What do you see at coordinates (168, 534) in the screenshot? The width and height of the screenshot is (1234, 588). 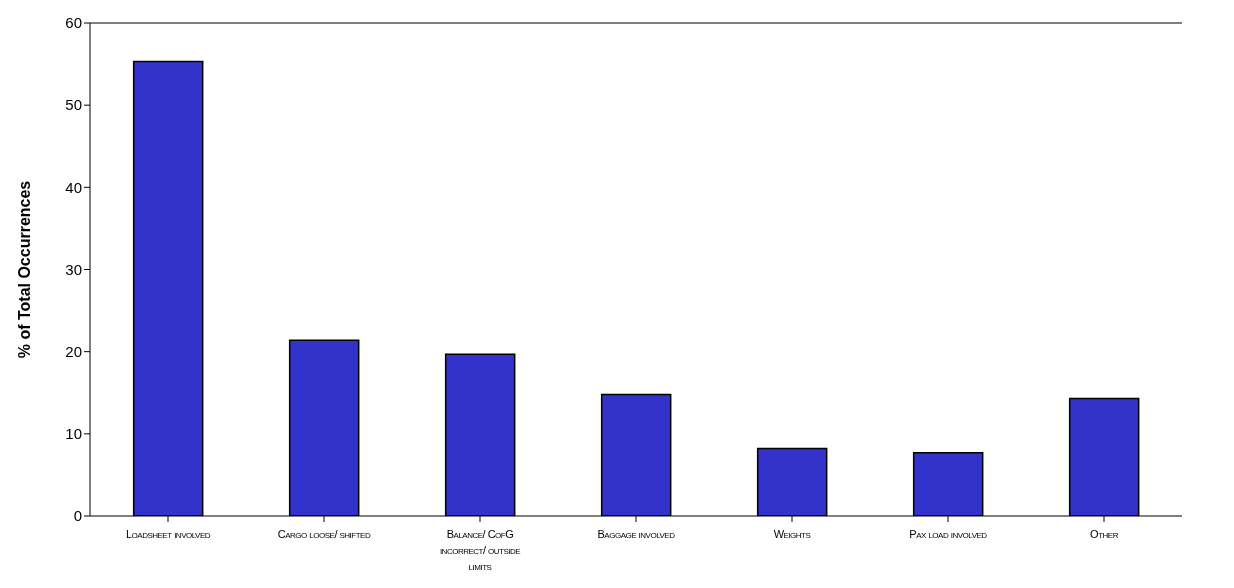 I see `x-tick-label: Loadsheet involved` at bounding box center [168, 534].